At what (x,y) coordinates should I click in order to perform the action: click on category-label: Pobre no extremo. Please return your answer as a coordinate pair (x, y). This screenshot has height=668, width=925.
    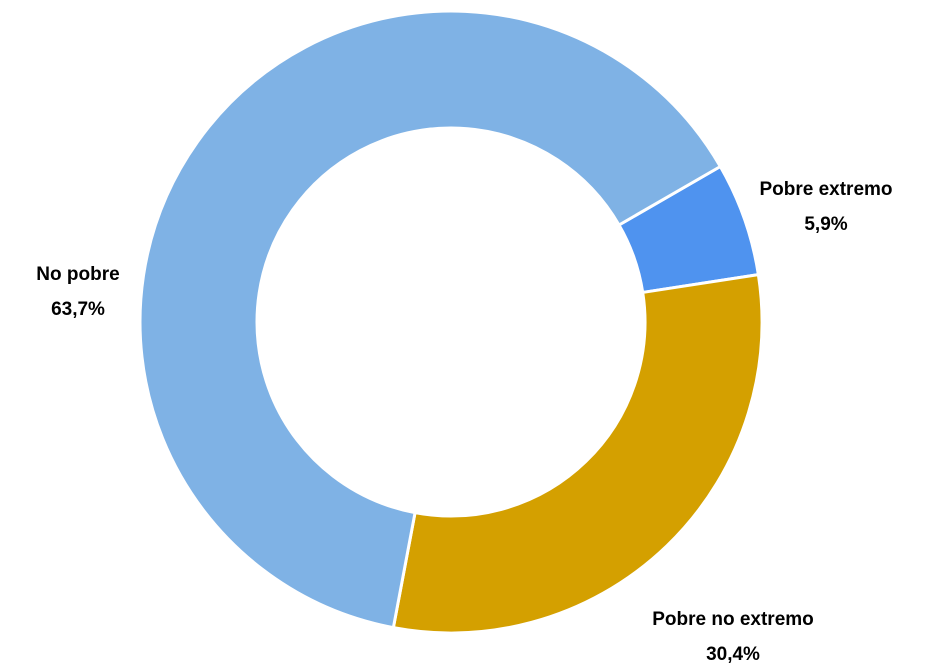
    Looking at the image, I should click on (733, 619).